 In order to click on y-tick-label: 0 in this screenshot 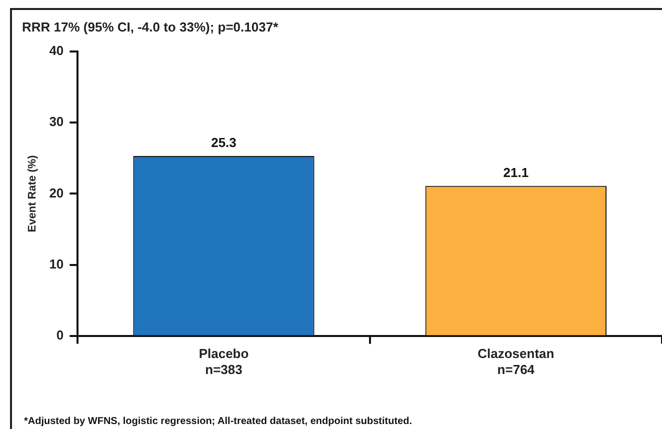, I will do `click(60, 334)`.